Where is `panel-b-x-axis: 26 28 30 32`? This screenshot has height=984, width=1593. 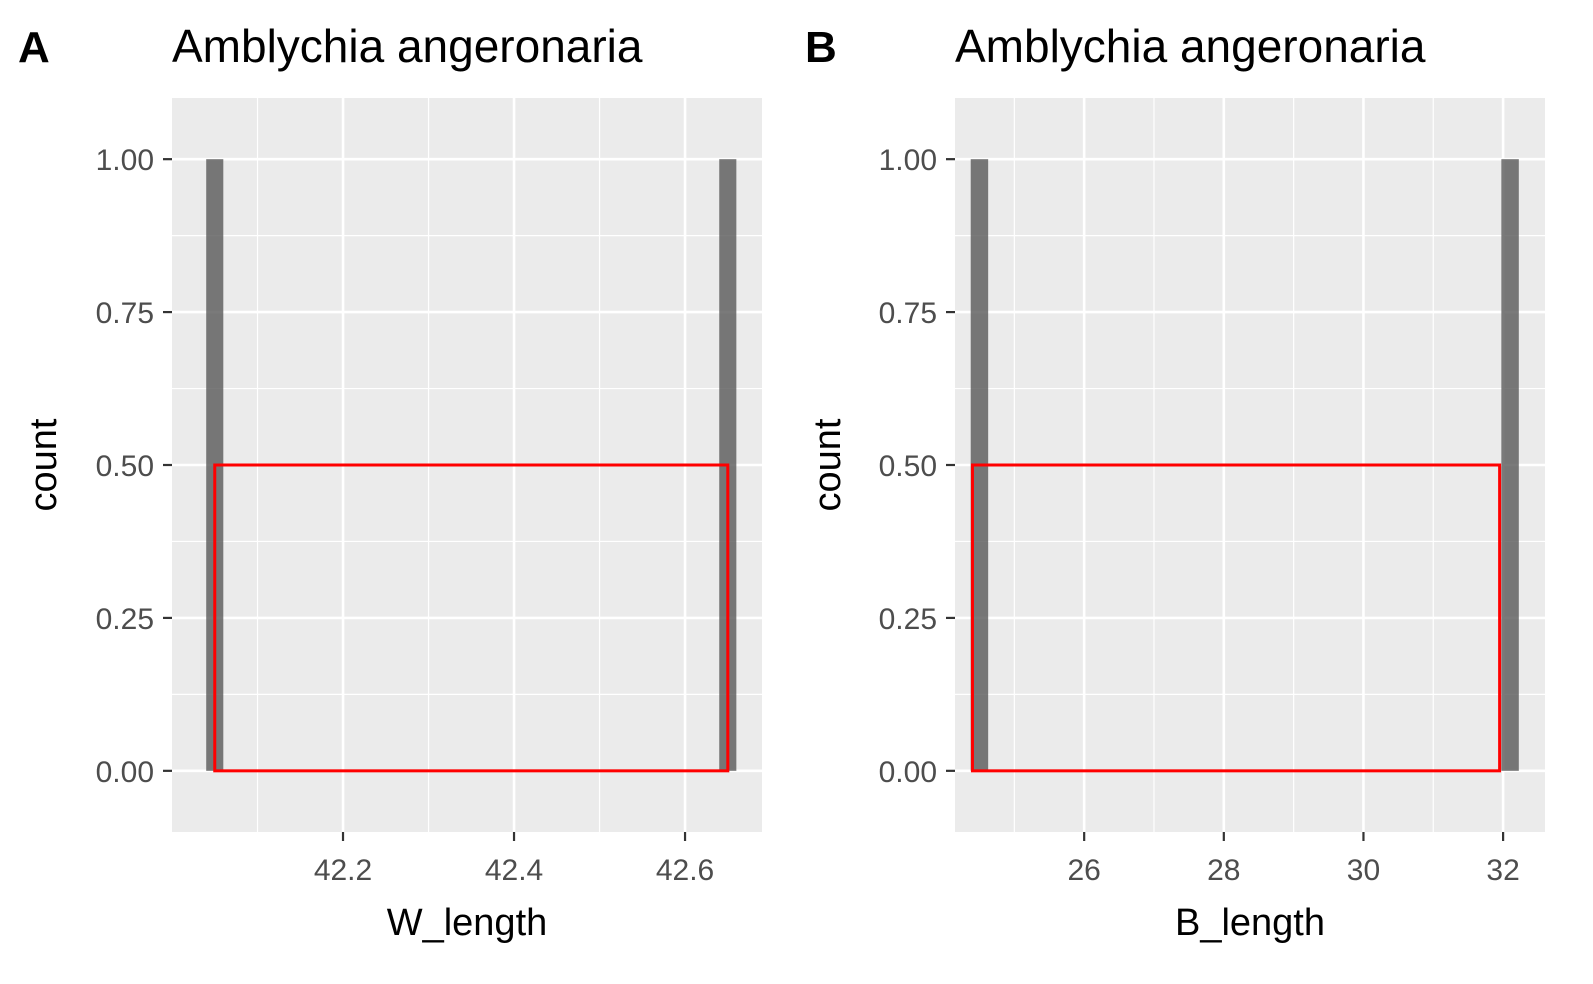
panel-b-x-axis: 26 28 30 32 is located at coordinates (1293, 859).